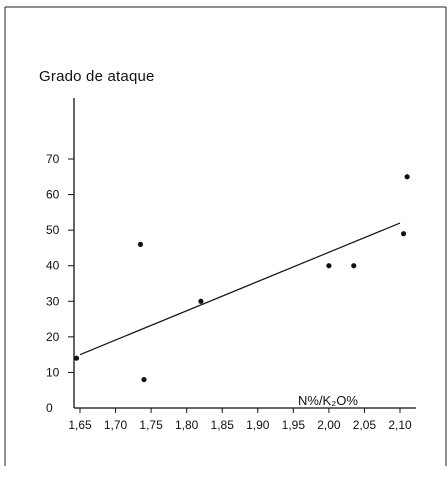 Image resolution: width=448 pixels, height=491 pixels. Describe the element at coordinates (400, 425) in the screenshot. I see `x-tick-label: 2,10` at that location.